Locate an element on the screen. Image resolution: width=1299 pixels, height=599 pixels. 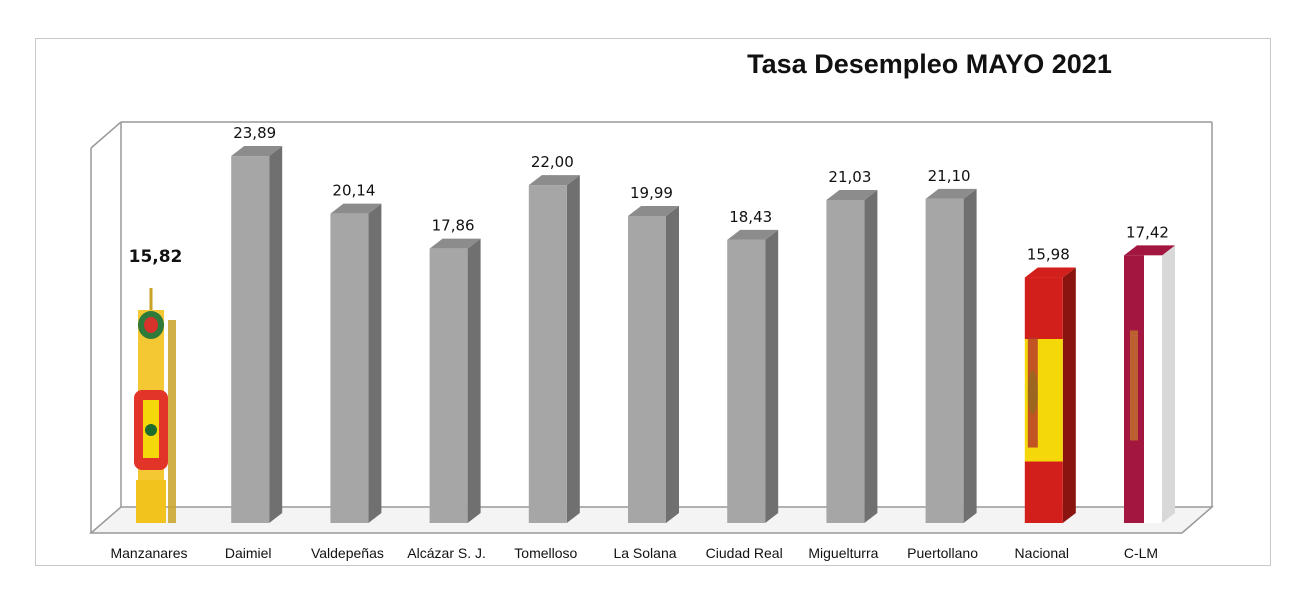
category-label-alcazar-s-j: Alcázar S. J. is located at coordinates (446, 553).